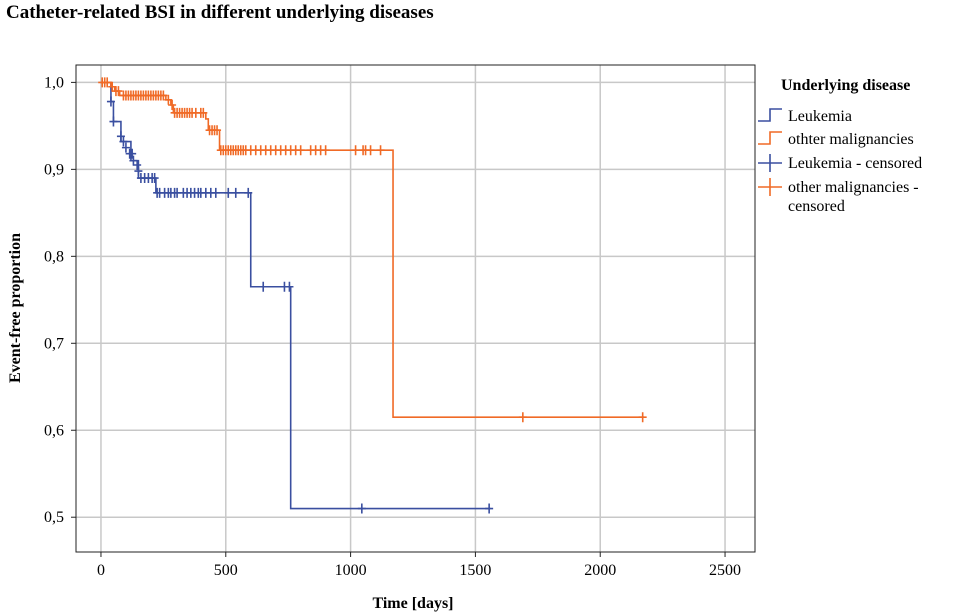 This screenshot has width=957, height=615. What do you see at coordinates (226, 570) in the screenshot?
I see `x-tick-label: 500` at bounding box center [226, 570].